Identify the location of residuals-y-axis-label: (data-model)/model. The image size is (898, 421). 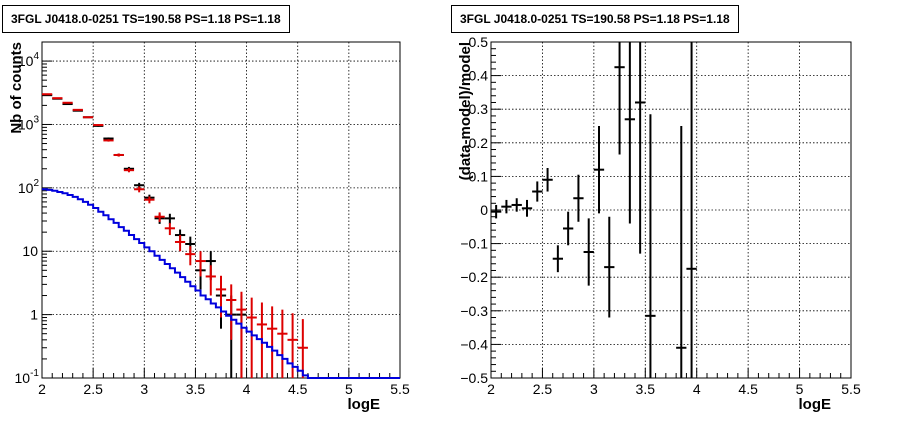
(465, 111).